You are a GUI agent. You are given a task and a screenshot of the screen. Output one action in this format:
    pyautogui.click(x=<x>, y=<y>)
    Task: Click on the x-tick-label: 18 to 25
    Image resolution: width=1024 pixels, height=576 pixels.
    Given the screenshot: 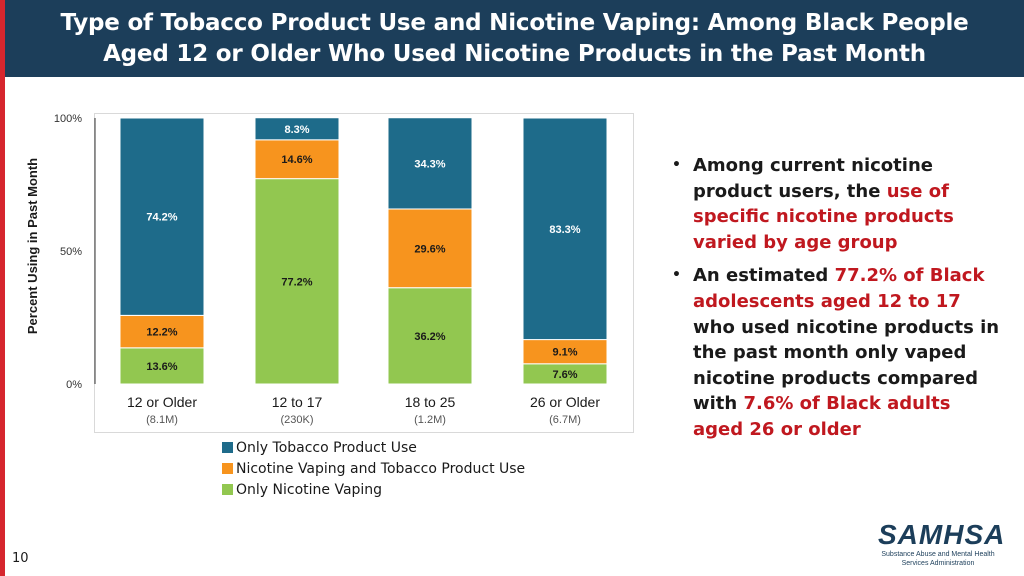 What is the action you would take?
    pyautogui.click(x=430, y=402)
    